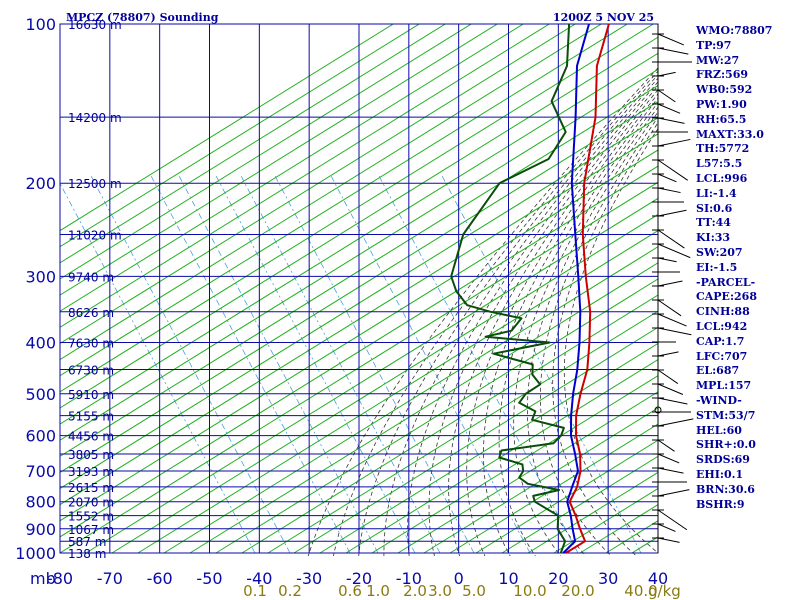  Describe the element at coordinates (40, 342) in the screenshot. I see `pressure-tick-label: 400` at that location.